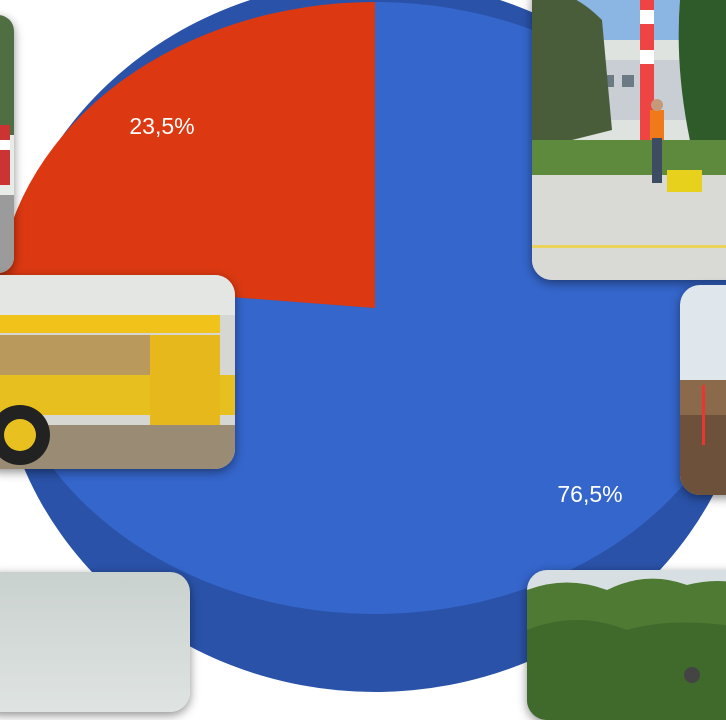 This screenshot has height=720, width=726. I want to click on photo-surveyor-airport, so click(629, 140).